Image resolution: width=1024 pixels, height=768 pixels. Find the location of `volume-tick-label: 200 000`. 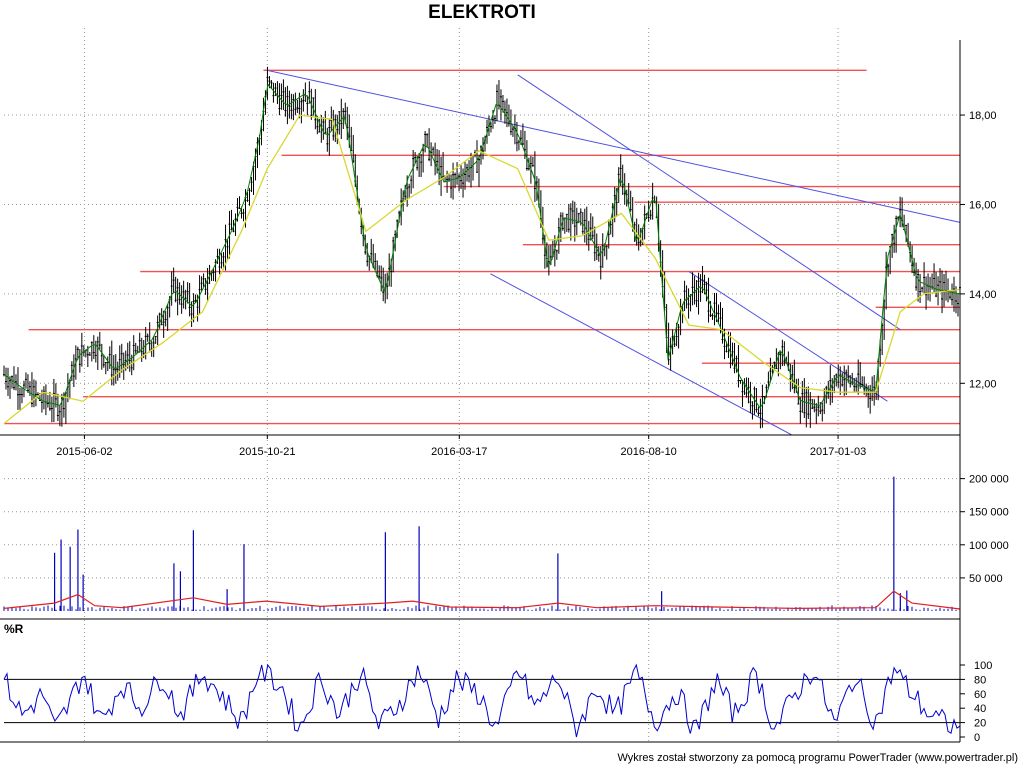

volume-tick-label: 200 000 is located at coordinates (989, 480).